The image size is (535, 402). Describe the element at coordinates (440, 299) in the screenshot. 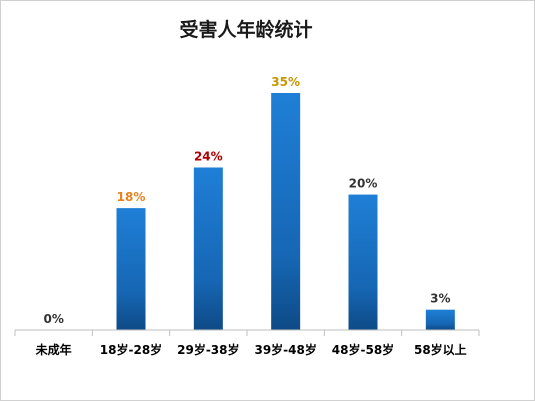

I see `data-label: 3%` at that location.